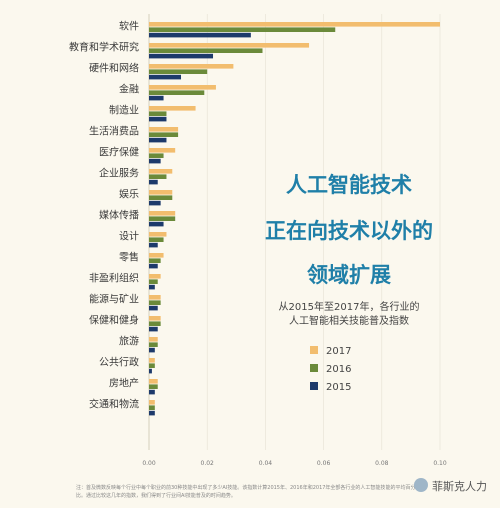  I want to click on category-label: 生活消费品, so click(114, 131).